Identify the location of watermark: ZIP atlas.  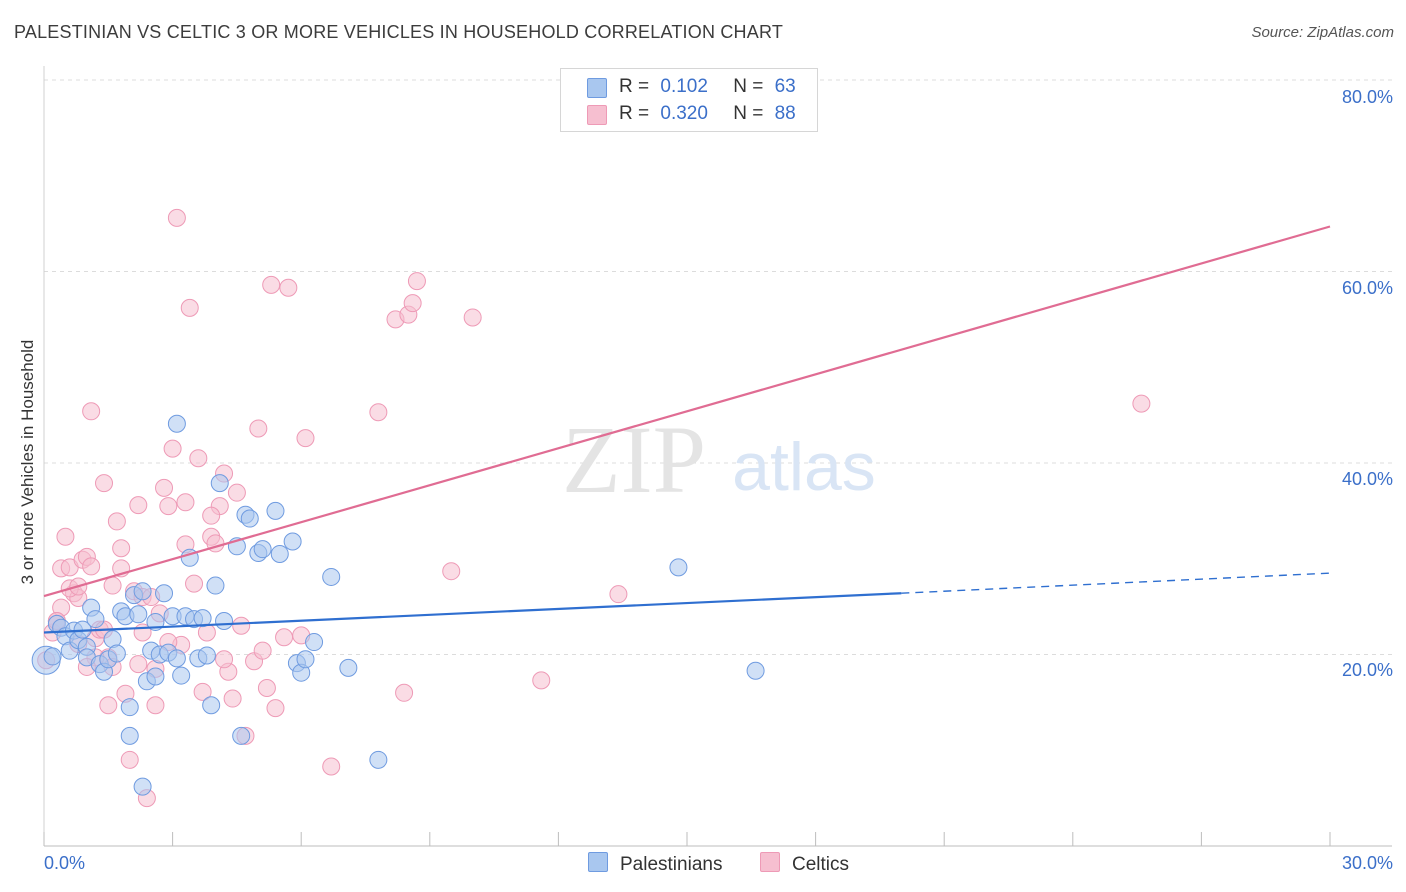
(719, 459).